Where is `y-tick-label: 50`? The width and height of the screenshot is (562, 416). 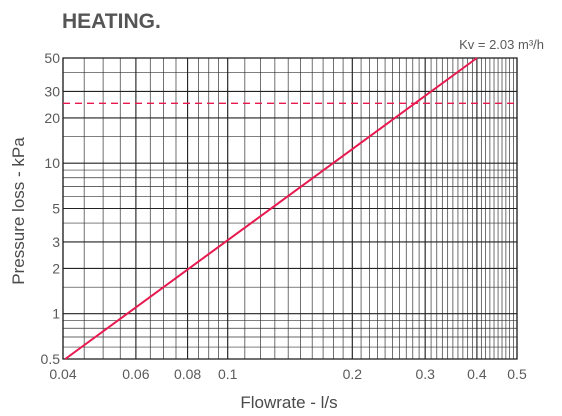 y-tick-label: 50 is located at coordinates (52, 58).